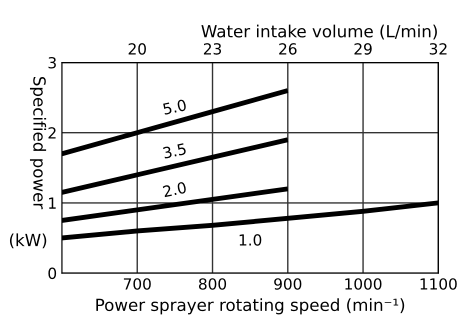 The width and height of the screenshot is (459, 329). What do you see at coordinates (319, 32) in the screenshot?
I see `x2-axis-title: Water intake volume (L/min)` at bounding box center [319, 32].